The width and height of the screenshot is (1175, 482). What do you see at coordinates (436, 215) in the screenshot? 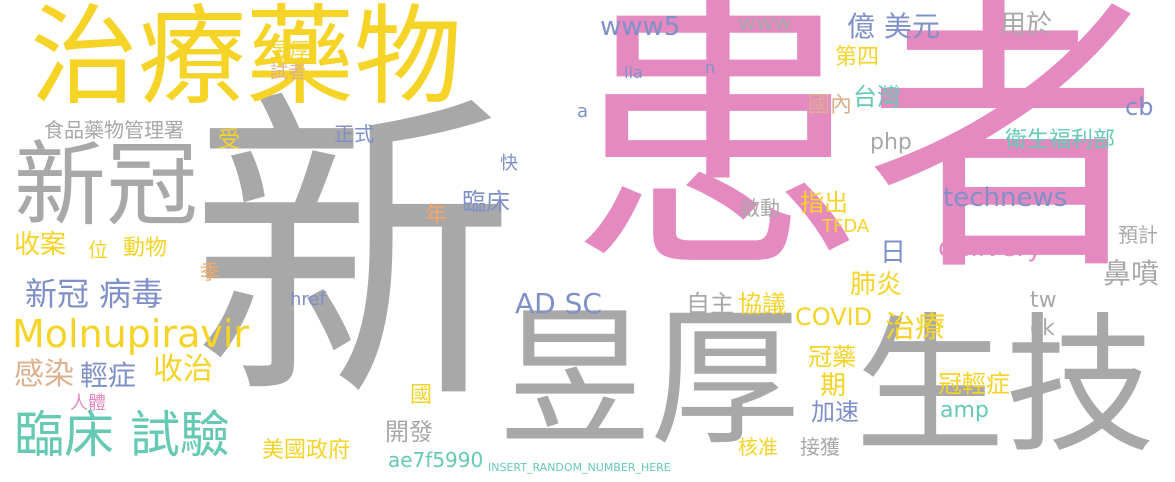
I see `word-nian: 年` at bounding box center [436, 215].